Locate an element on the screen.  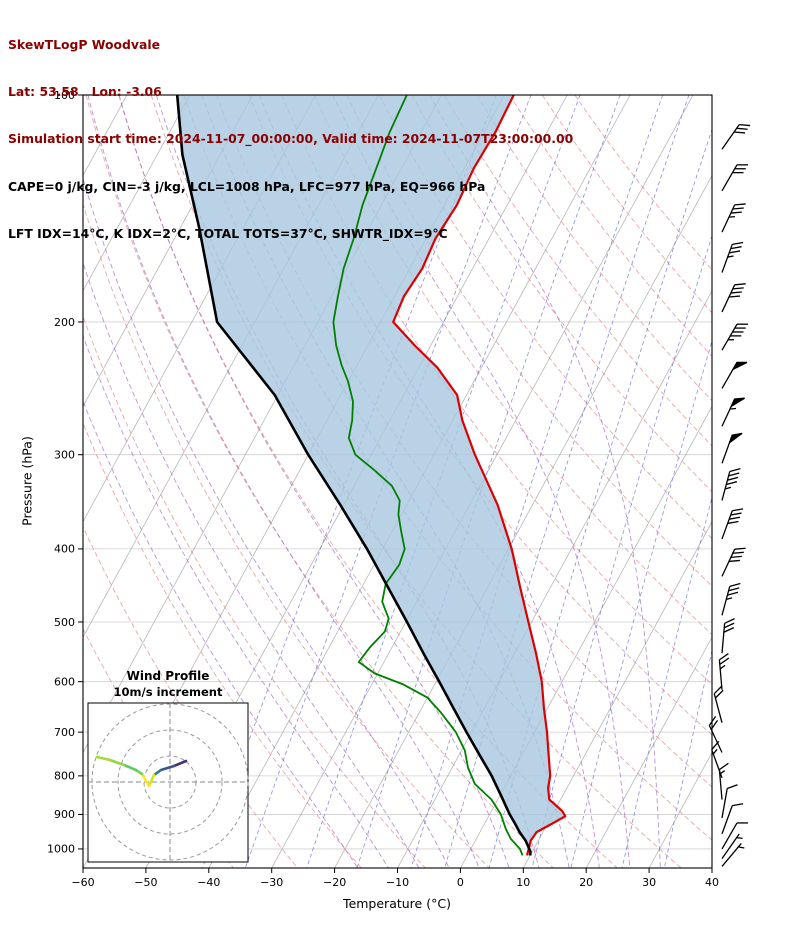
wind-barbs-layer is located at coordinates (729, 495).